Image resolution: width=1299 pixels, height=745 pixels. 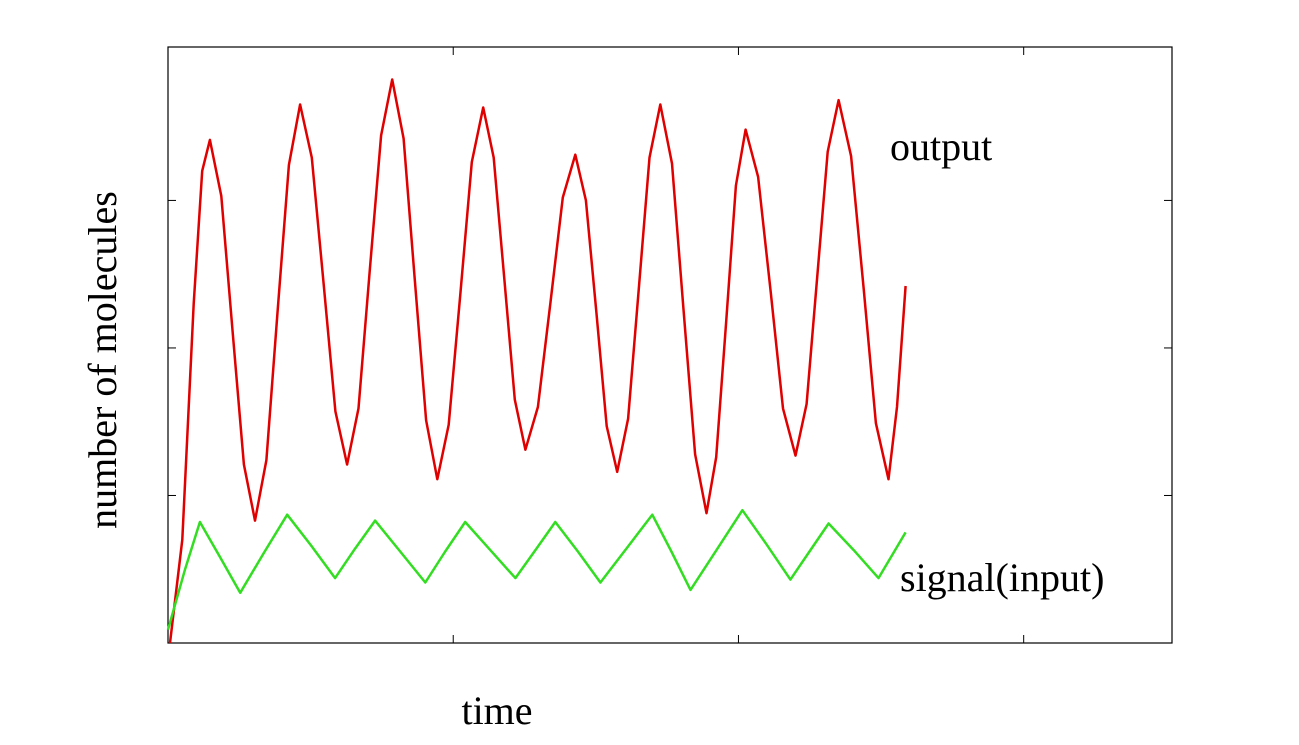 What do you see at coordinates (496, 710) in the screenshot?
I see `x-axis-label: time` at bounding box center [496, 710].